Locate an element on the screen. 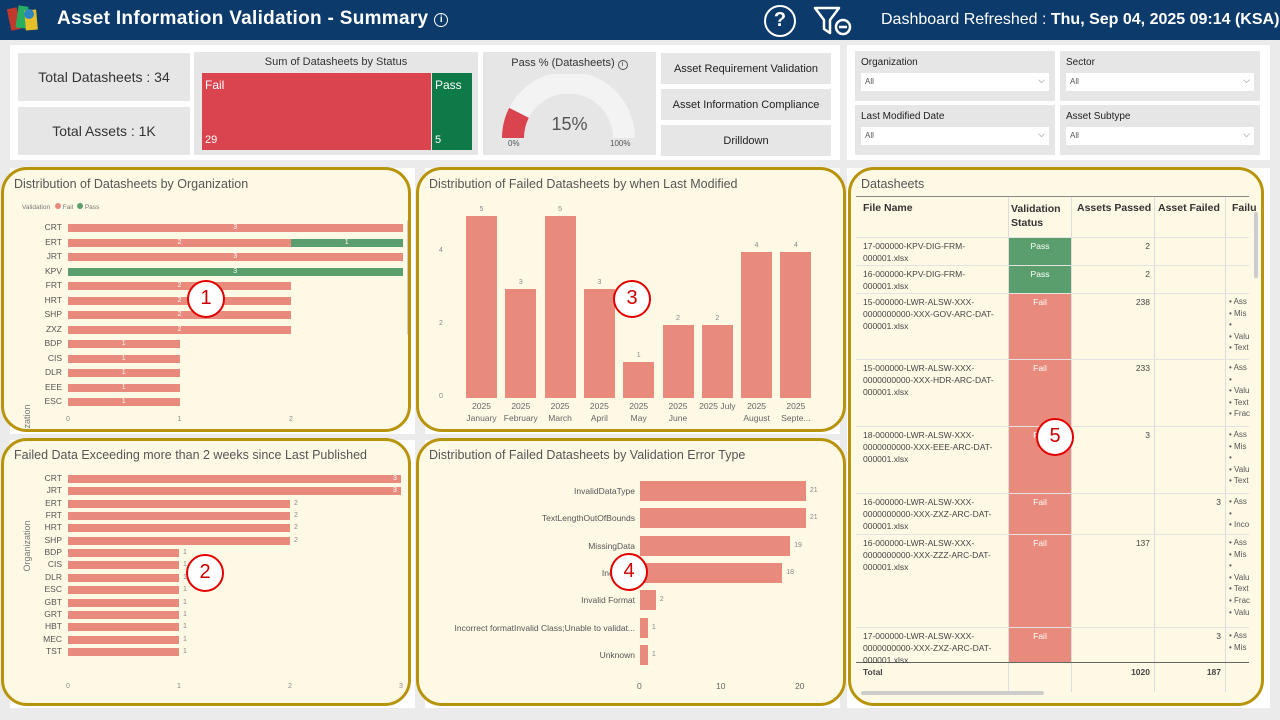 Image resolution: width=1280 pixels, height=720 pixels. pass-bar: Pass 5 is located at coordinates (452, 111).